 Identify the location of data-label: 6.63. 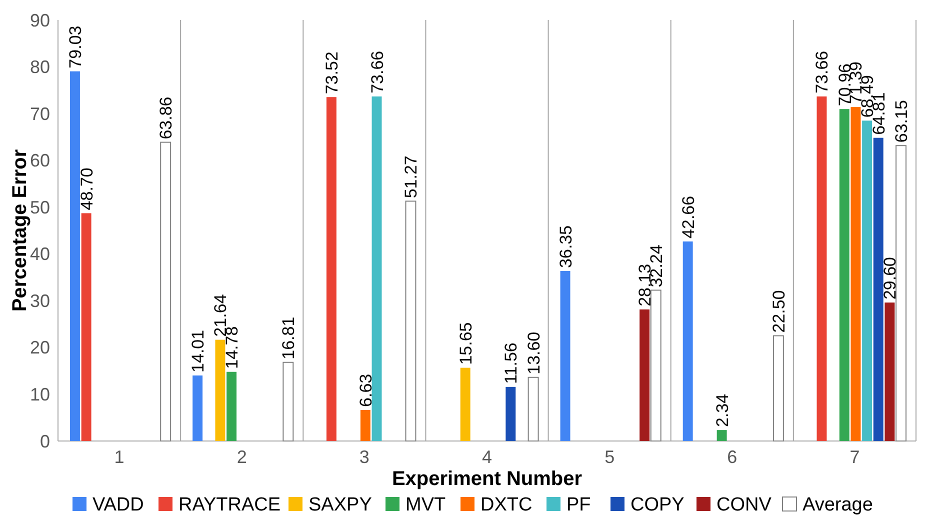
(366, 390).